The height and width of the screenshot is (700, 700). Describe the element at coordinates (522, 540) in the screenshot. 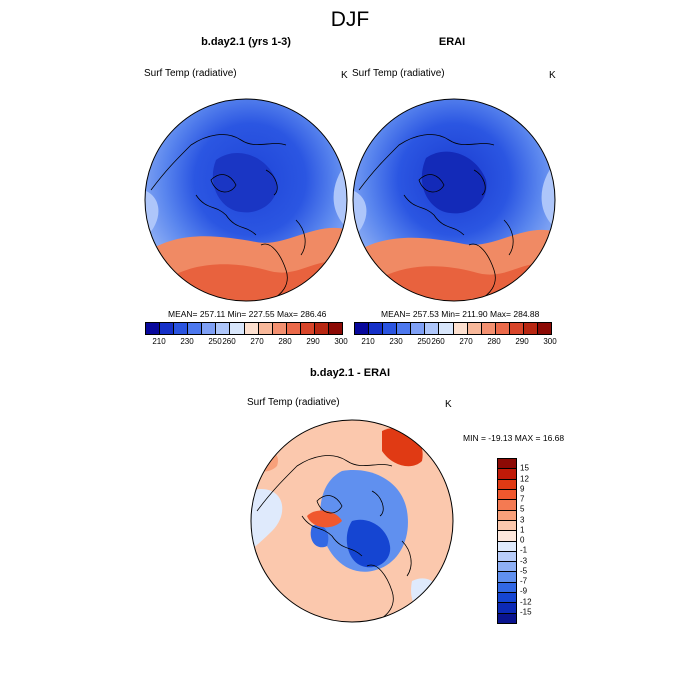

I see `colorbar-difference-label: 0` at that location.